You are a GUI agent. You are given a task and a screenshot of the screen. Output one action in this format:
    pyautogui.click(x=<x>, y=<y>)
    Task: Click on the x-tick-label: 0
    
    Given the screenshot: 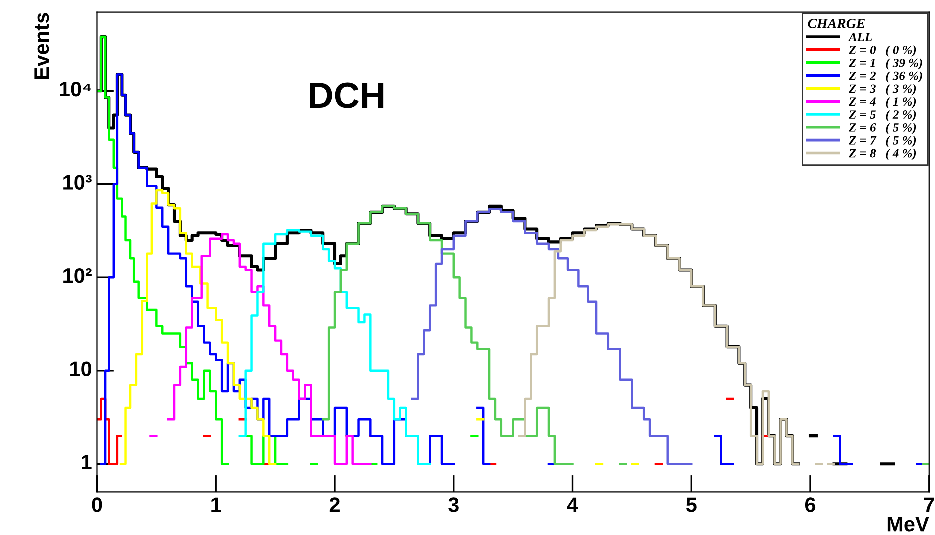 What is the action you would take?
    pyautogui.click(x=97, y=505)
    